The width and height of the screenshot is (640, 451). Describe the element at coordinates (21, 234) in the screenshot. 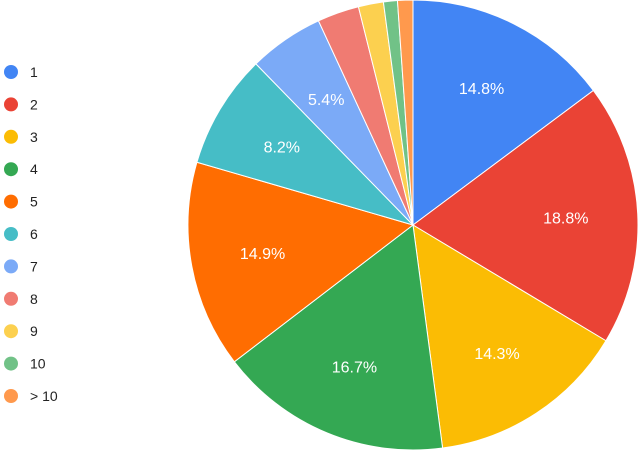

I see `legend-item: 6` at that location.